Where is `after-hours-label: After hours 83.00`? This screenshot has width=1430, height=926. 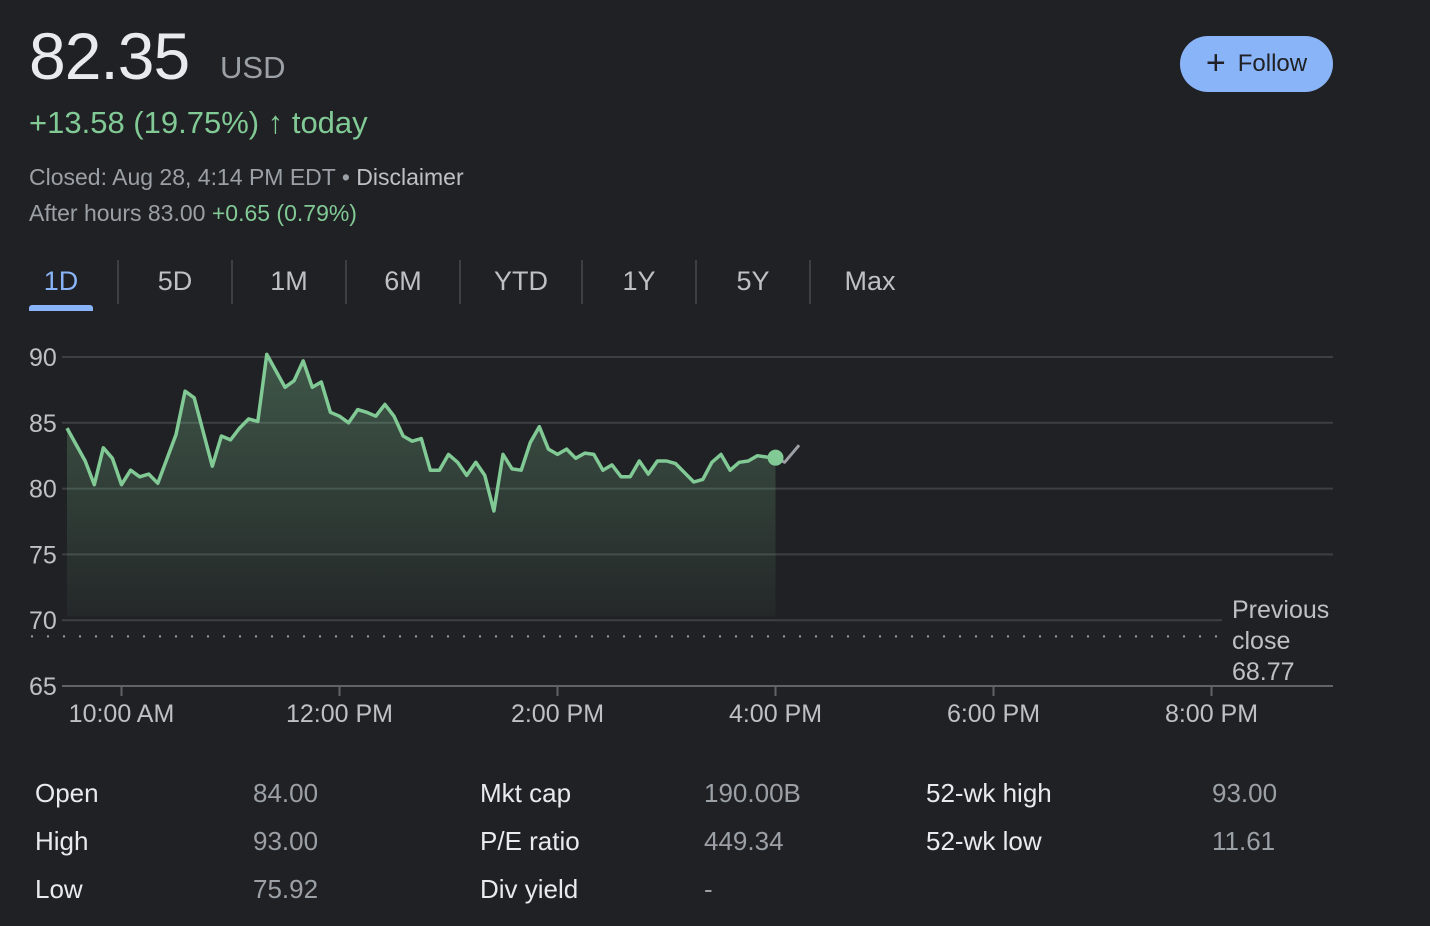
after-hours-label: After hours 83.00 is located at coordinates (117, 213).